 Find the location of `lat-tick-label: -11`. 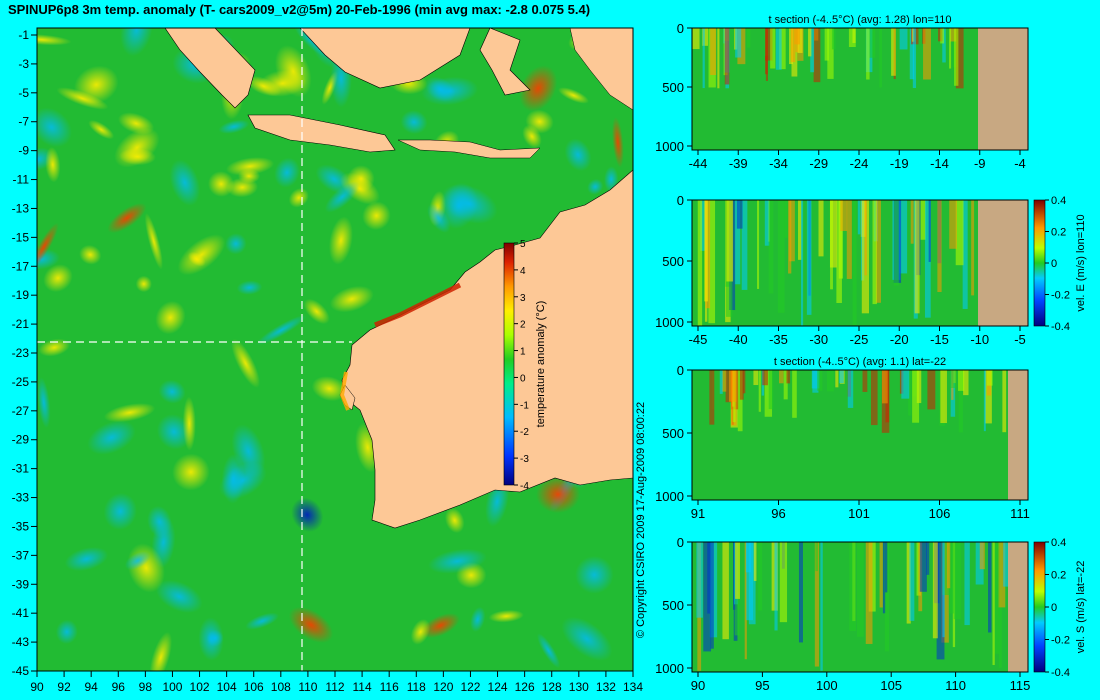

lat-tick-label: -11 is located at coordinates (21, 180).